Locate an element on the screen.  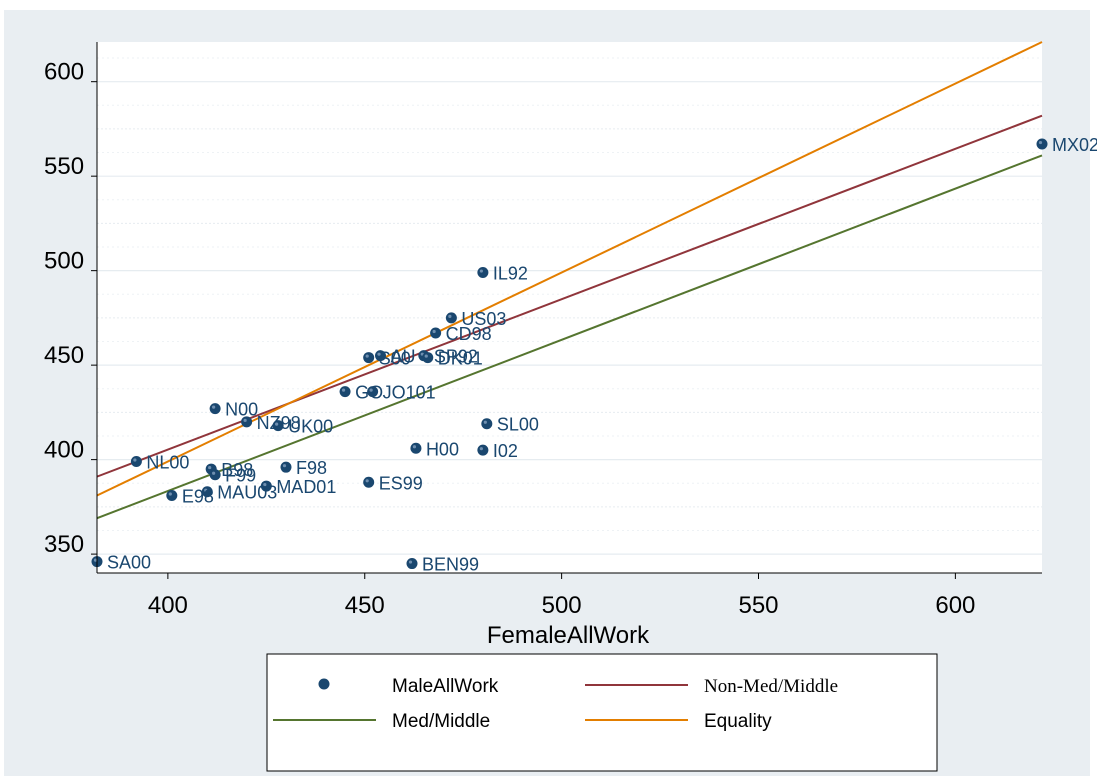
x-tick-label: 600 is located at coordinates (955, 605).